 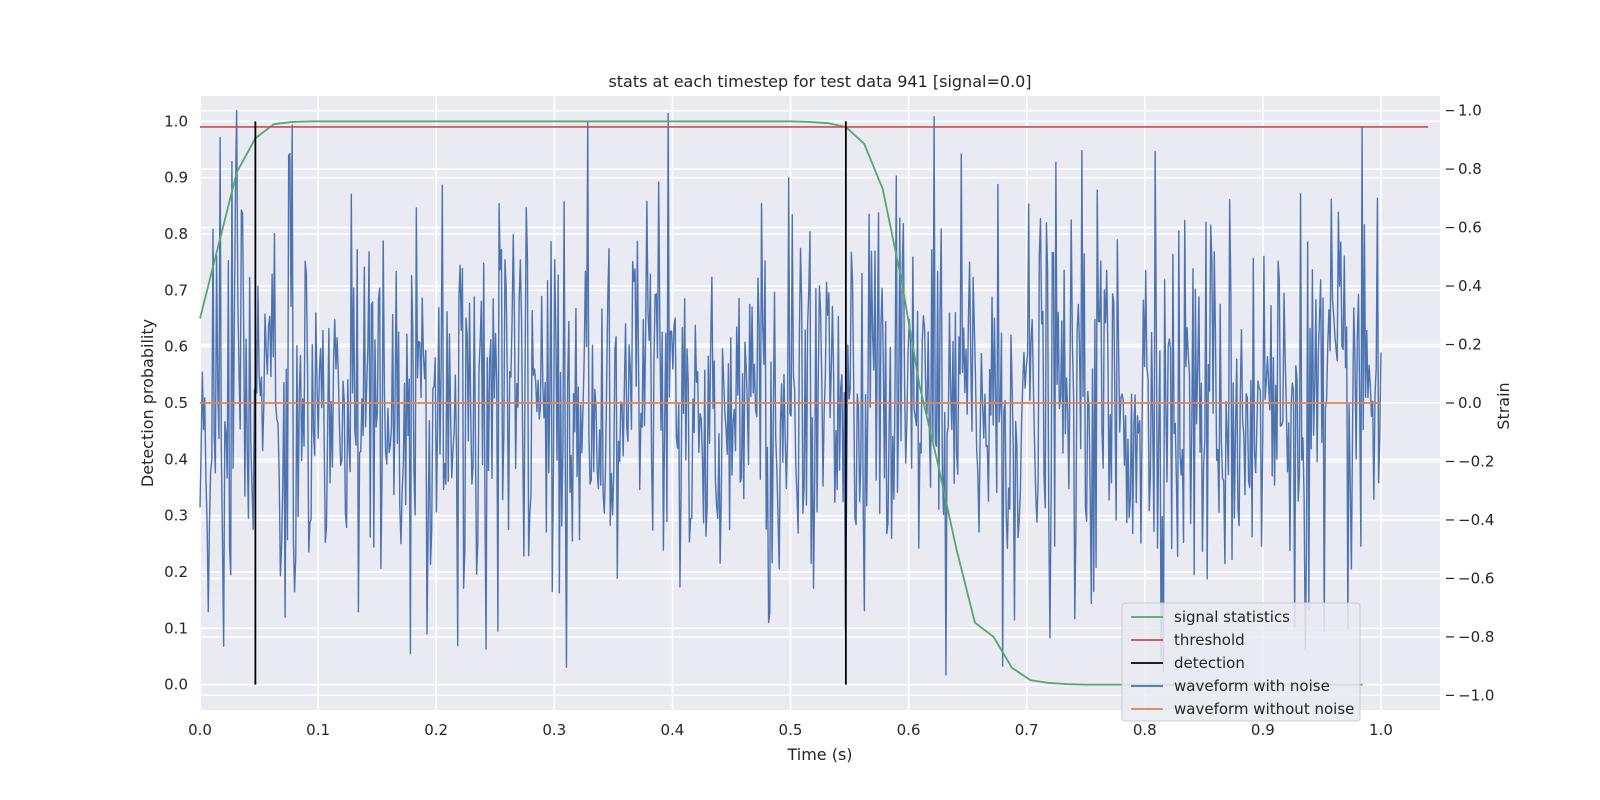 What do you see at coordinates (1263, 730) in the screenshot?
I see `x-tick-label: 0.9` at bounding box center [1263, 730].